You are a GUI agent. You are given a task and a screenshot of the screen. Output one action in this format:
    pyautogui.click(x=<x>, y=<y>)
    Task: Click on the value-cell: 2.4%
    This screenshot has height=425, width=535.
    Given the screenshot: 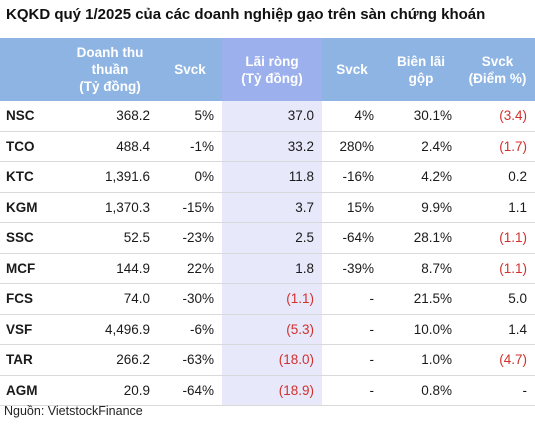 What is the action you would take?
    pyautogui.click(x=421, y=146)
    